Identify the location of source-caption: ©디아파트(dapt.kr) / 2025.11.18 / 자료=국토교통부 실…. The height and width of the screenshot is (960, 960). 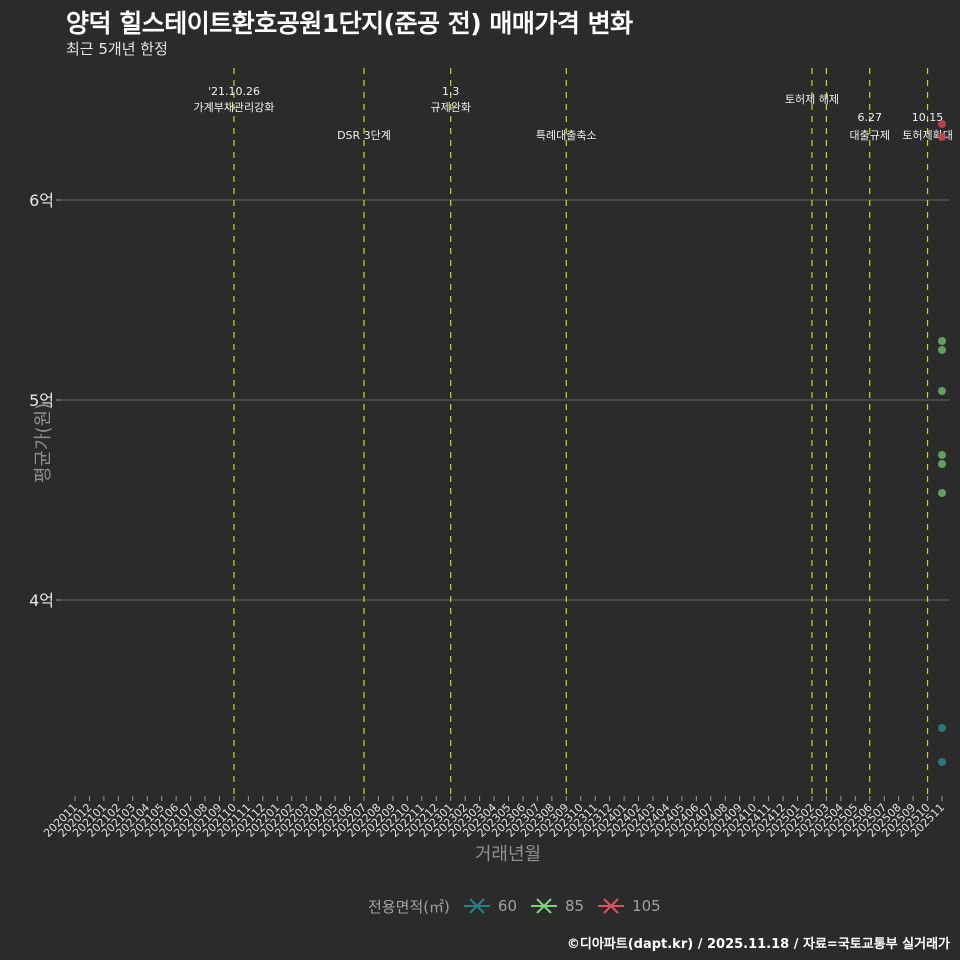
(758, 944).